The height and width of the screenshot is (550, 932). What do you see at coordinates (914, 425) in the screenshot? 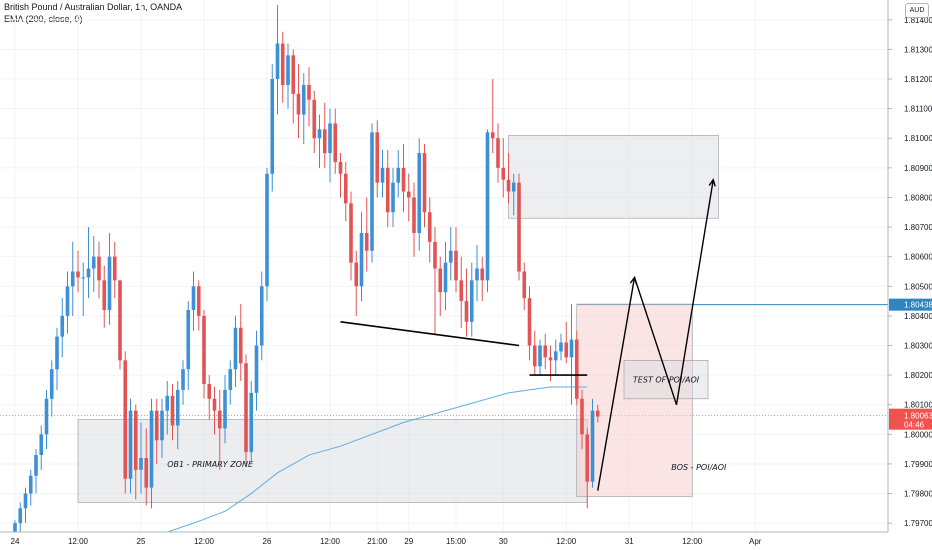
I see `countdown-label: 04:46` at bounding box center [914, 425].